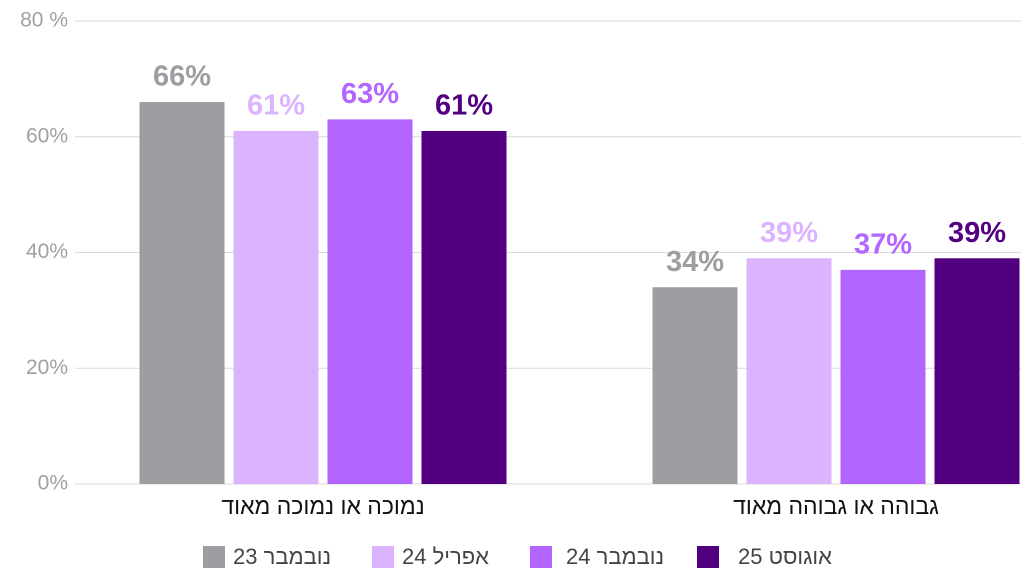 Image resolution: width=1021 pixels, height=568 pixels. What do you see at coordinates (370, 94) in the screenshot?
I see `value-label: 63%` at bounding box center [370, 94].